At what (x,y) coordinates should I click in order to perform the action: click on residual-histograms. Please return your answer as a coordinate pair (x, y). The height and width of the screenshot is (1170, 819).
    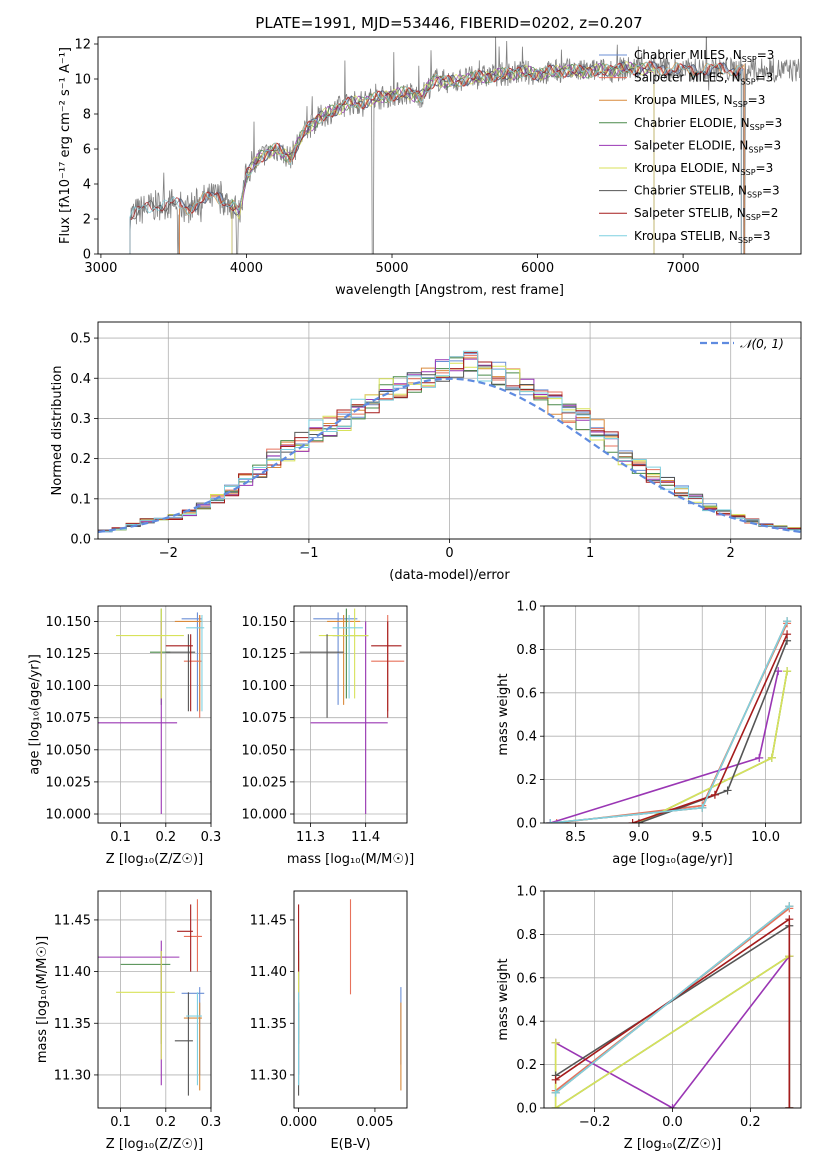
    Looking at the image, I should click on (449, 442).